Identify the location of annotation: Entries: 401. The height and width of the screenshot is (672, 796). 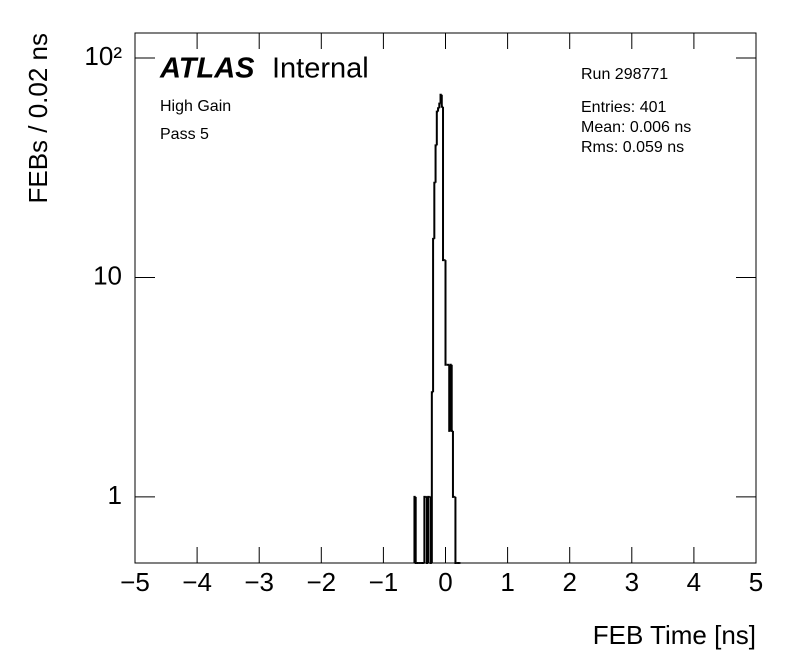
(623, 107).